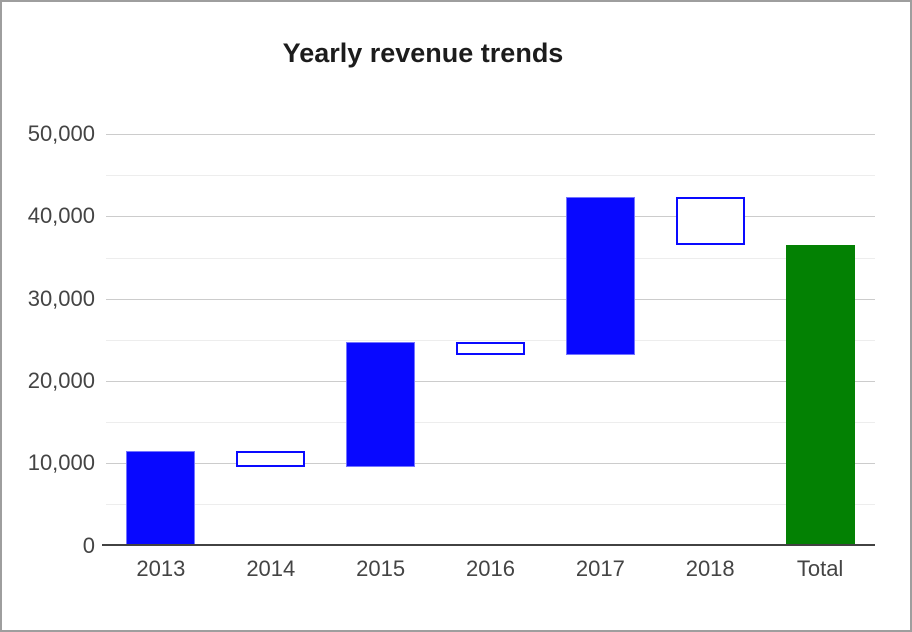  What do you see at coordinates (710, 221) in the screenshot?
I see `bar-2018` at bounding box center [710, 221].